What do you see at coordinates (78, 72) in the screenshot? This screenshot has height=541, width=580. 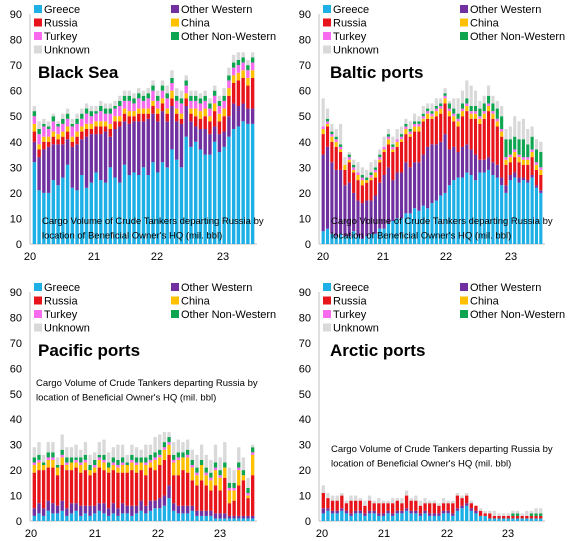 I see `panel-title: Black Sea` at bounding box center [78, 72].